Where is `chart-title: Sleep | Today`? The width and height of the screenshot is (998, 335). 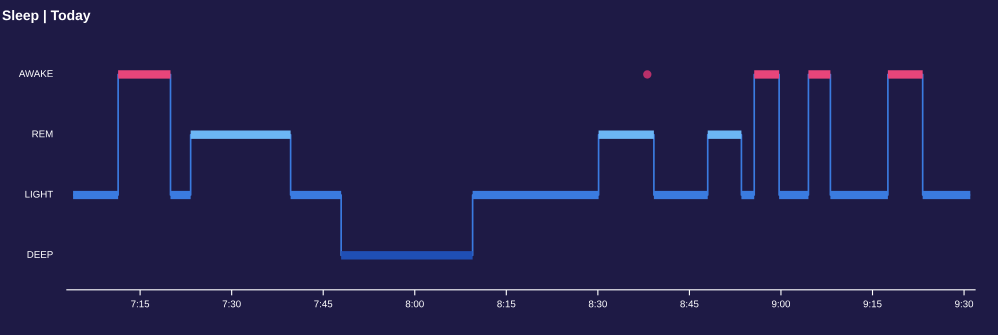
chart-title: Sleep | Today is located at coordinates (46, 17).